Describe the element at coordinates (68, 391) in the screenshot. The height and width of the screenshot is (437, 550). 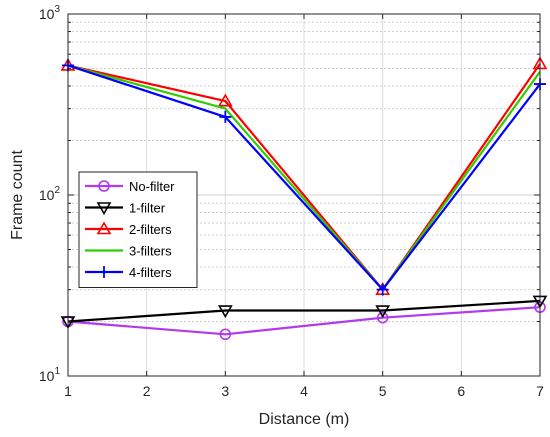
I see `x-tick-label: 1` at that location.